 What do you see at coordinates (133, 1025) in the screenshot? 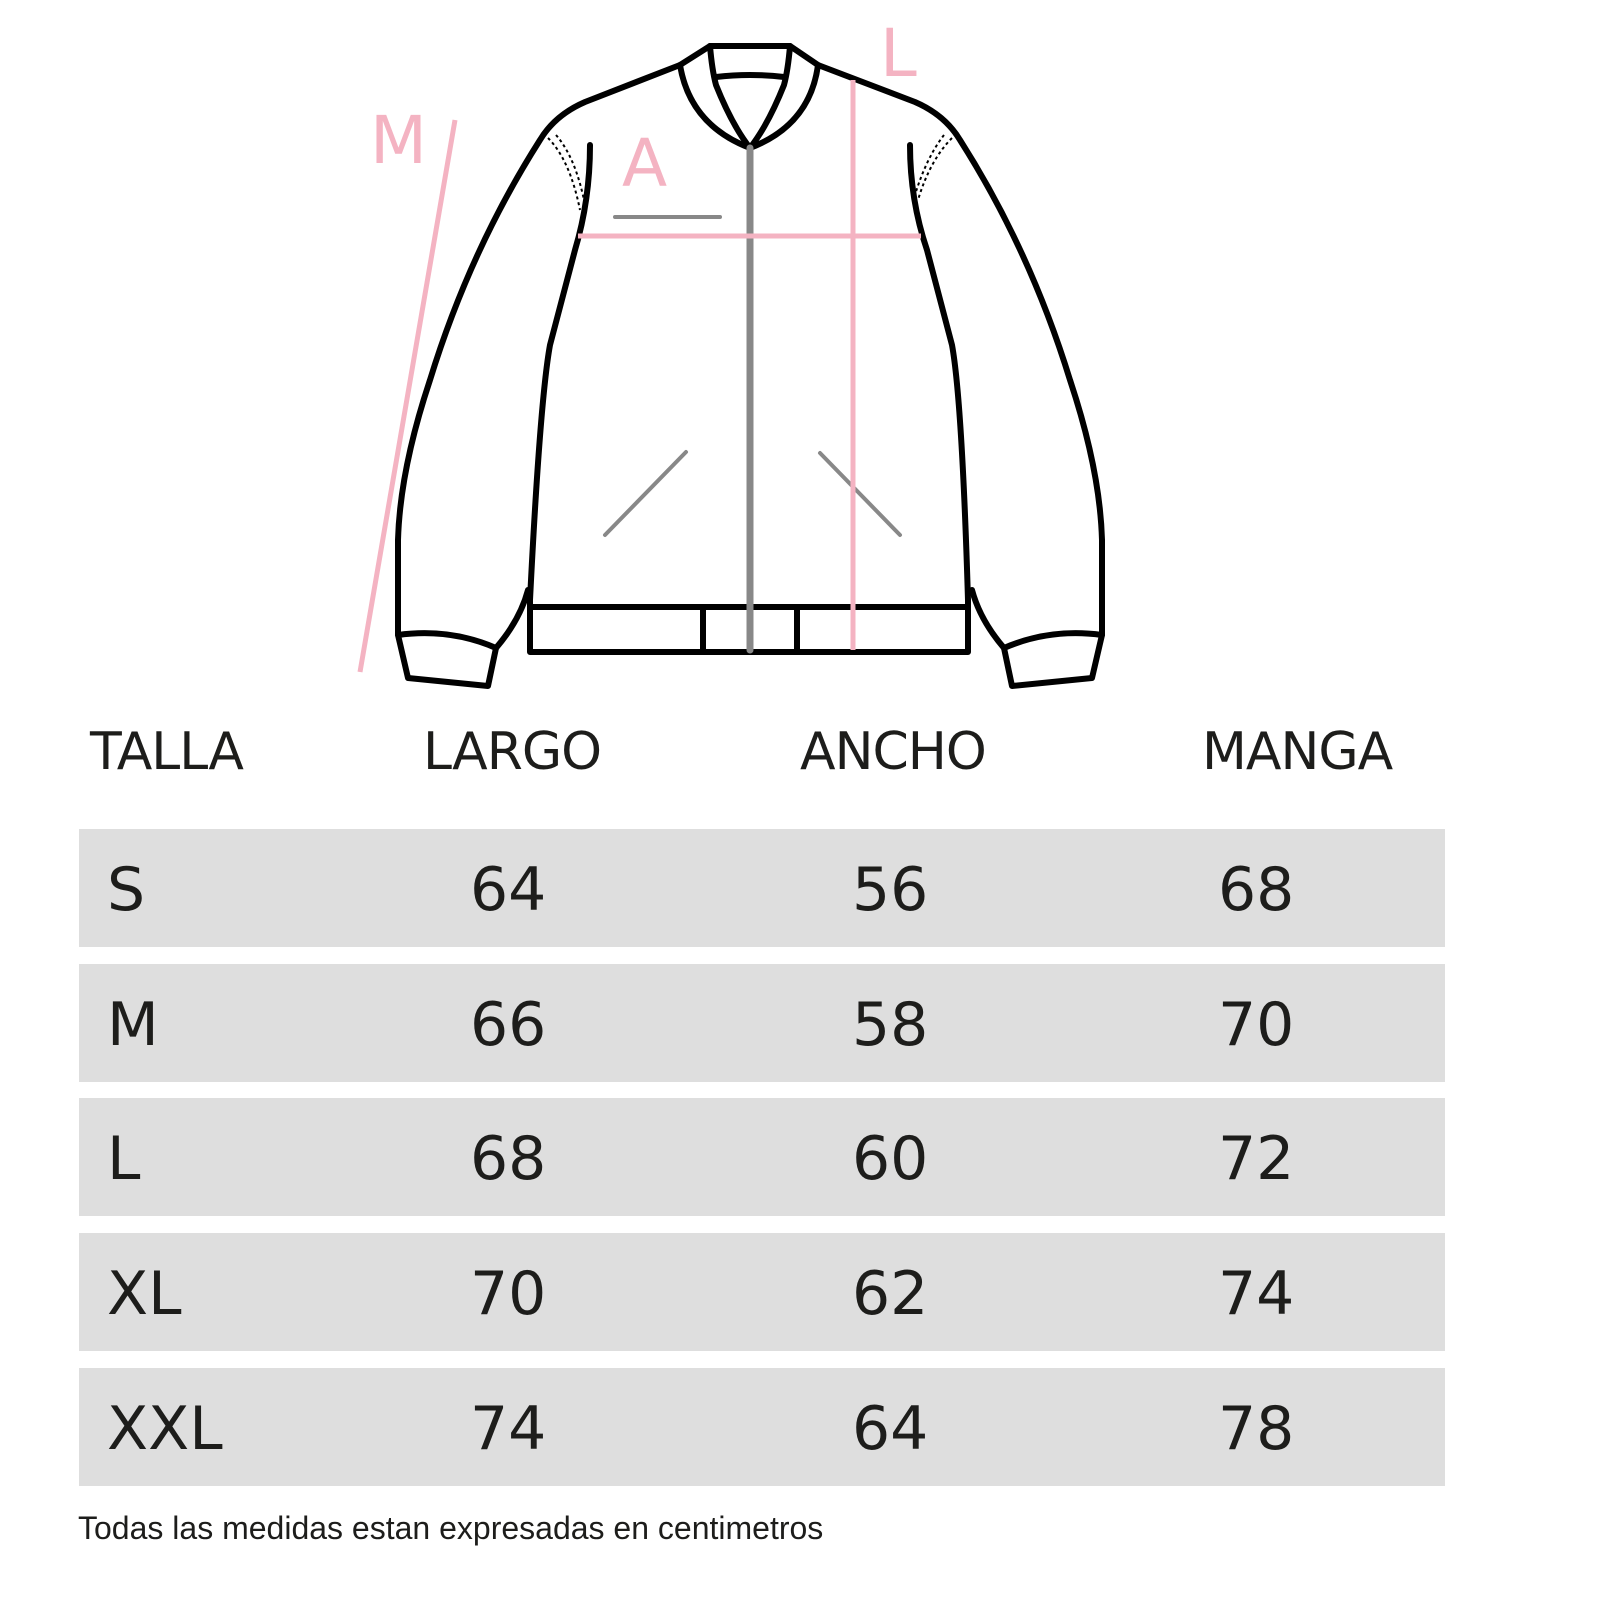
I see `size-cell: M` at bounding box center [133, 1025].